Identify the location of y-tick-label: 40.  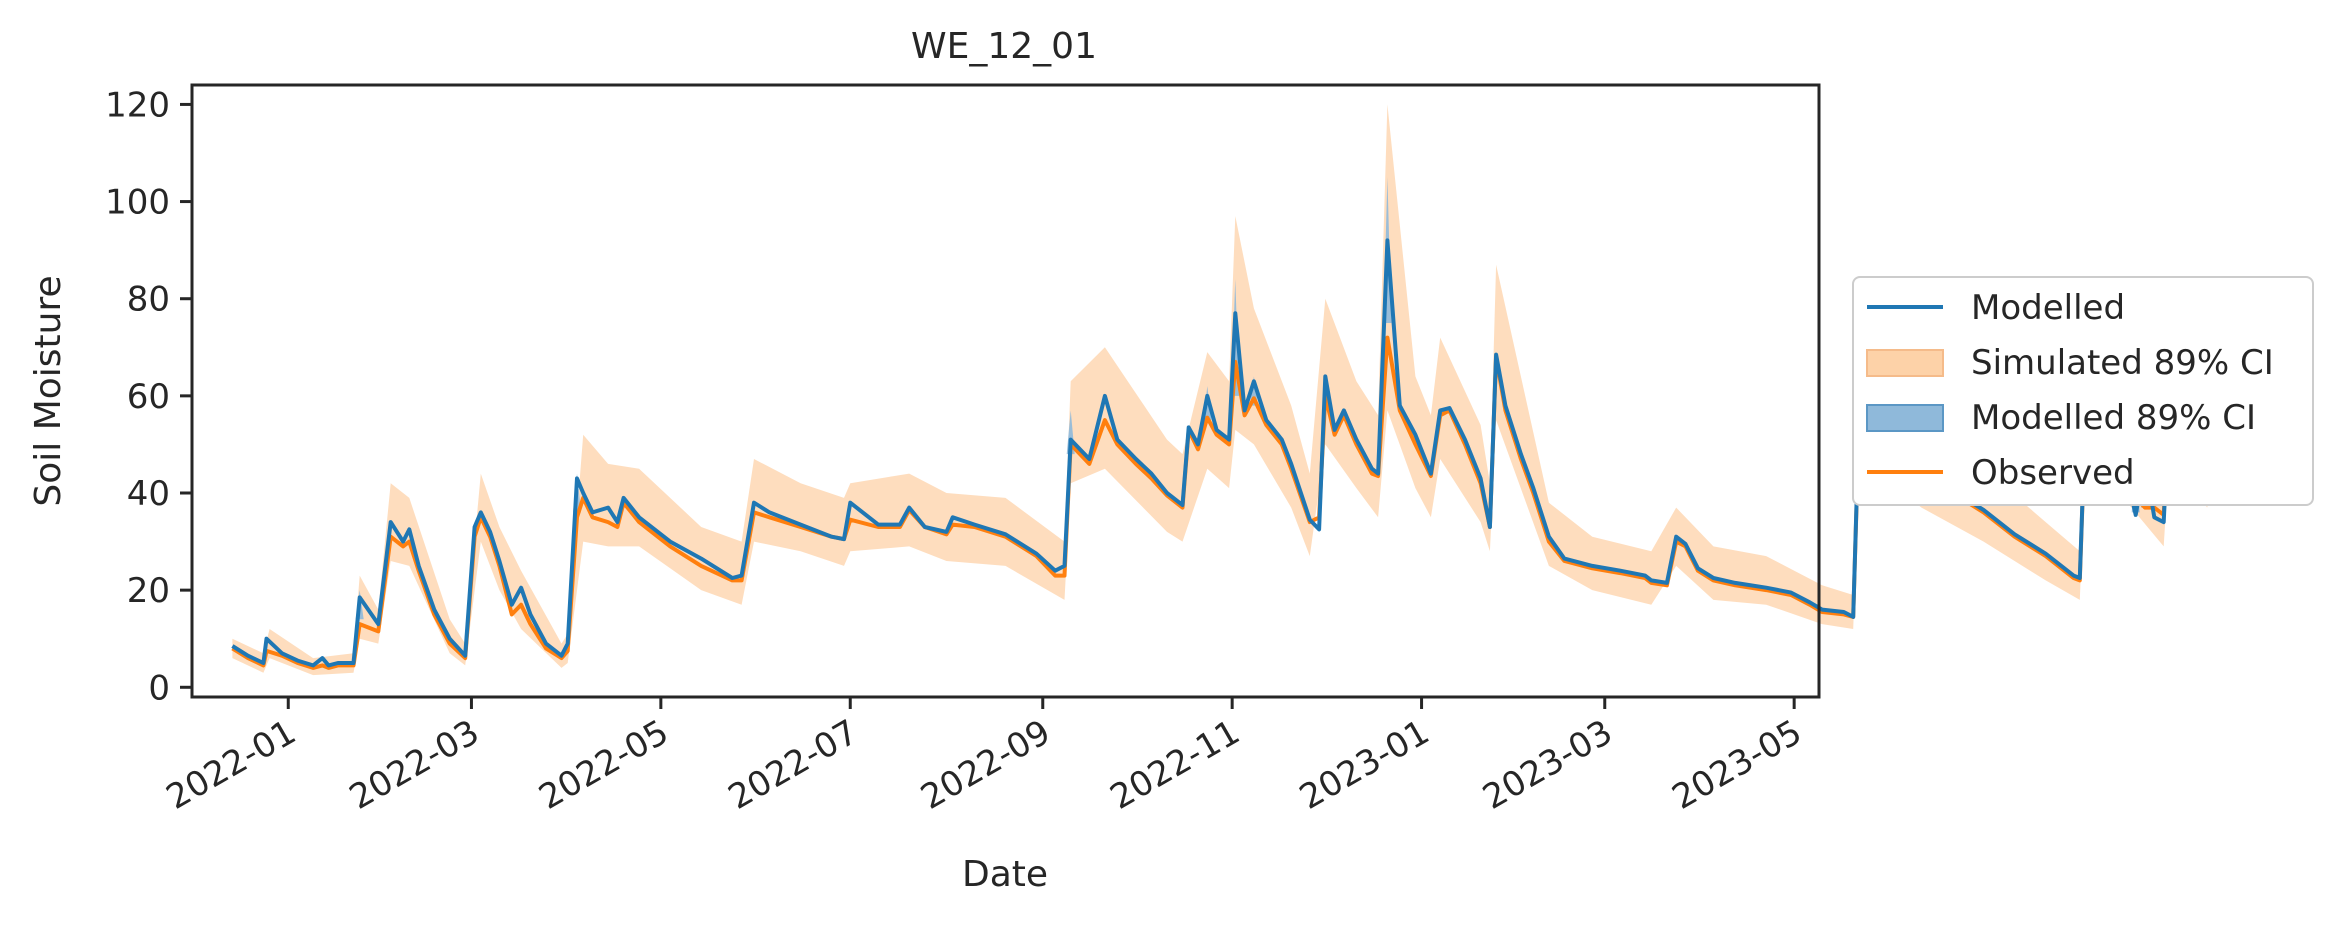
(148, 494).